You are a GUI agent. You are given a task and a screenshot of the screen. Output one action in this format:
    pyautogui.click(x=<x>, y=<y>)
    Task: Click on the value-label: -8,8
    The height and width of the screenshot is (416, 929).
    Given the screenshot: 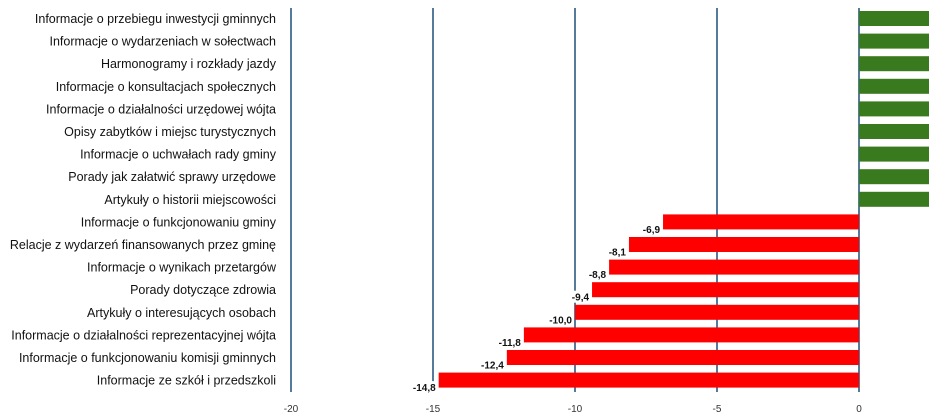 What is the action you would take?
    pyautogui.click(x=598, y=275)
    